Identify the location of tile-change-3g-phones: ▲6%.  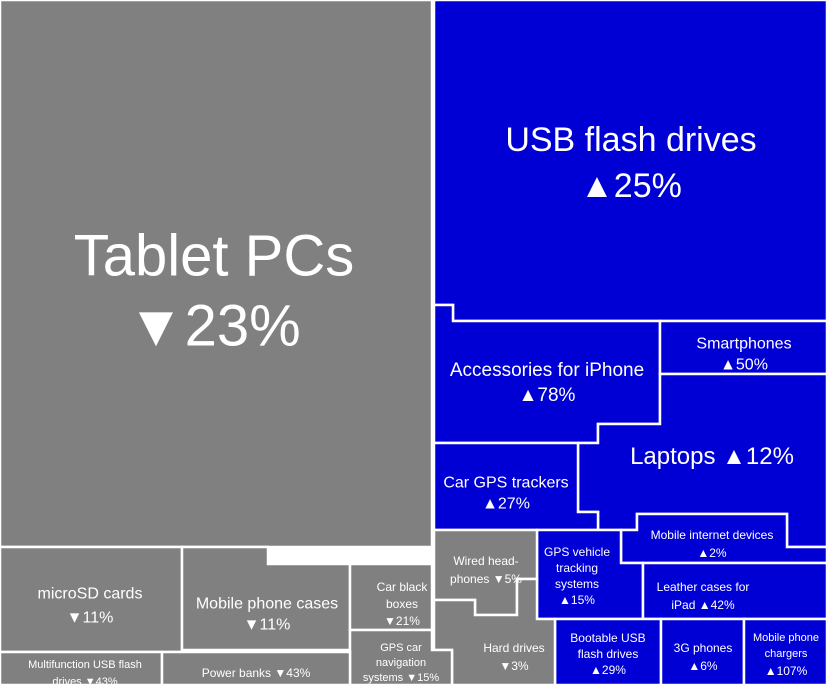
(703, 666).